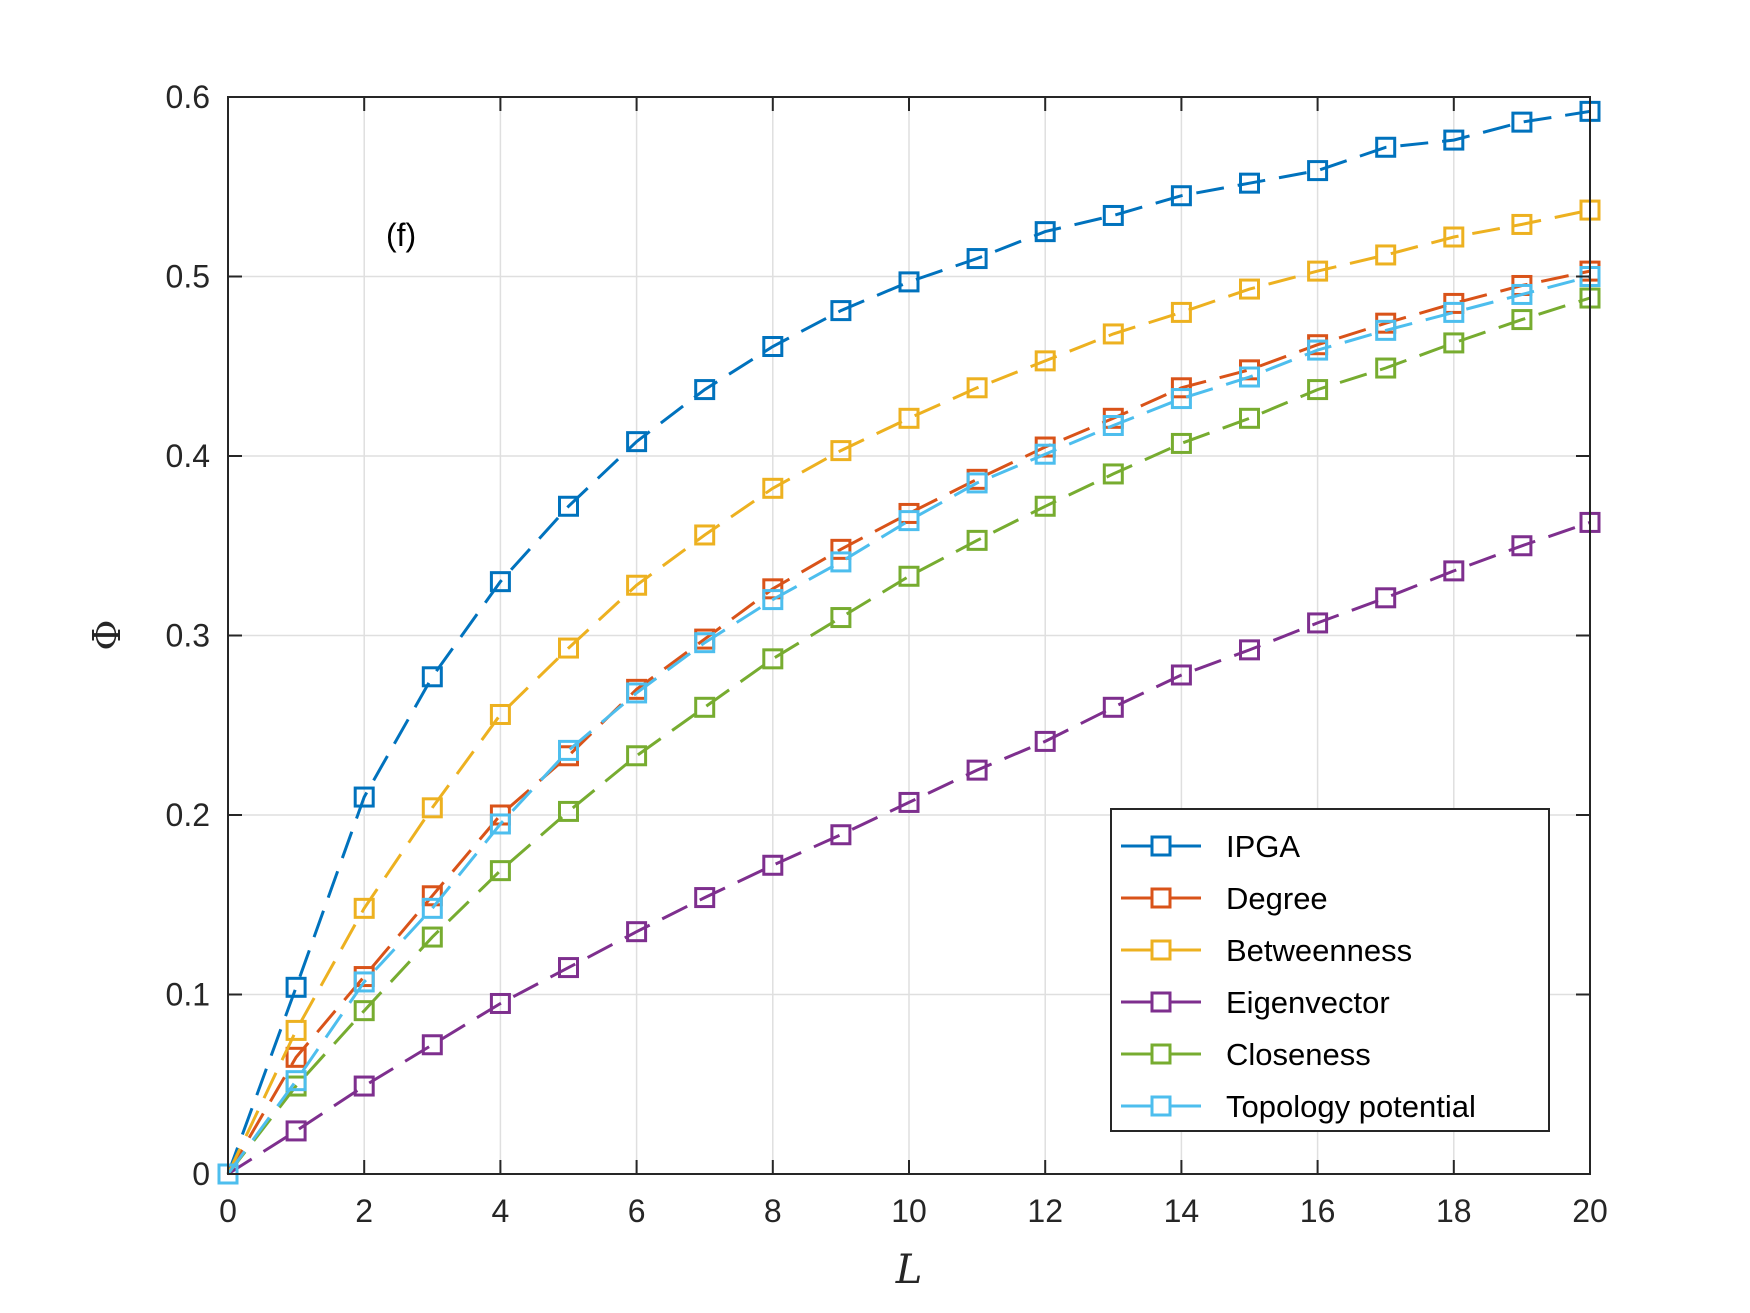 The width and height of the screenshot is (1750, 1313). What do you see at coordinates (1318, 1211) in the screenshot?
I see `x-tick-label: 16` at bounding box center [1318, 1211].